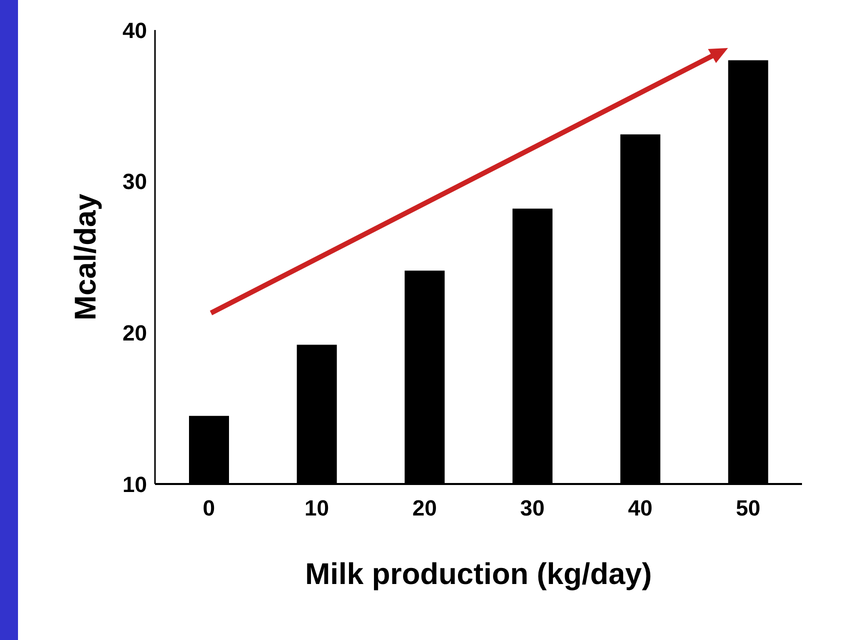  I want to click on x-tick-label: 10, so click(316, 508).